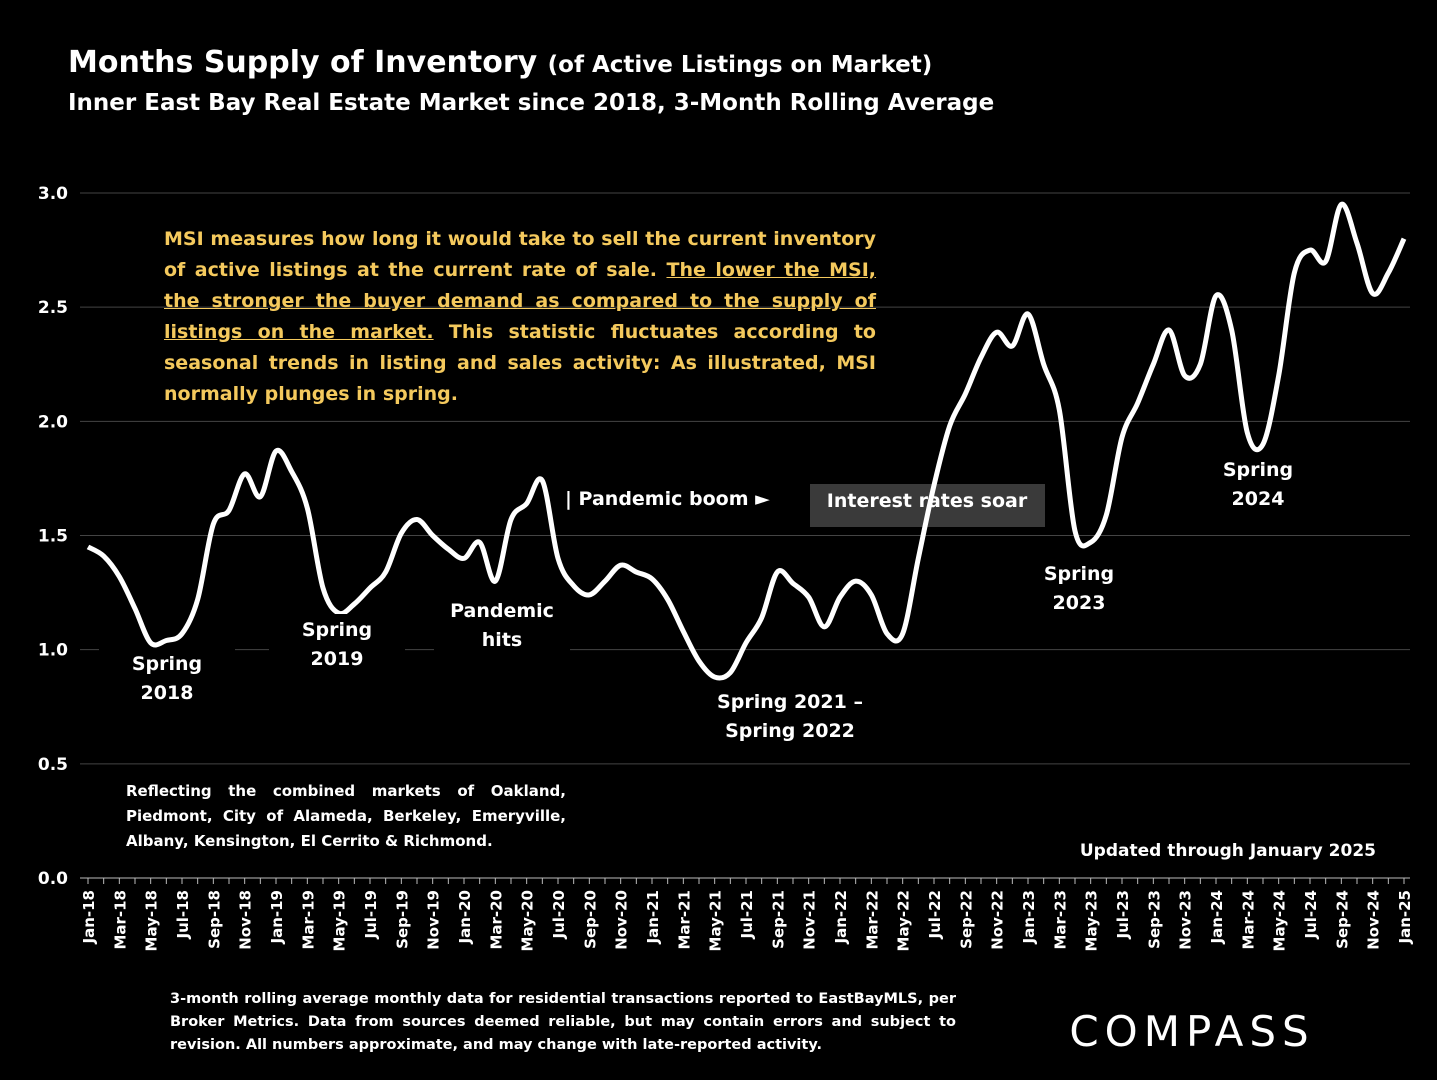  I want to click on x-tick-label: Sep-20, so click(590, 919).